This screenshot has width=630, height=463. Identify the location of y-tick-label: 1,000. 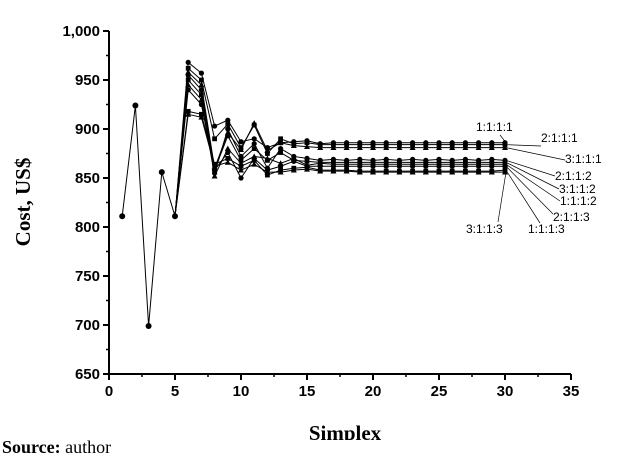
(81, 31).